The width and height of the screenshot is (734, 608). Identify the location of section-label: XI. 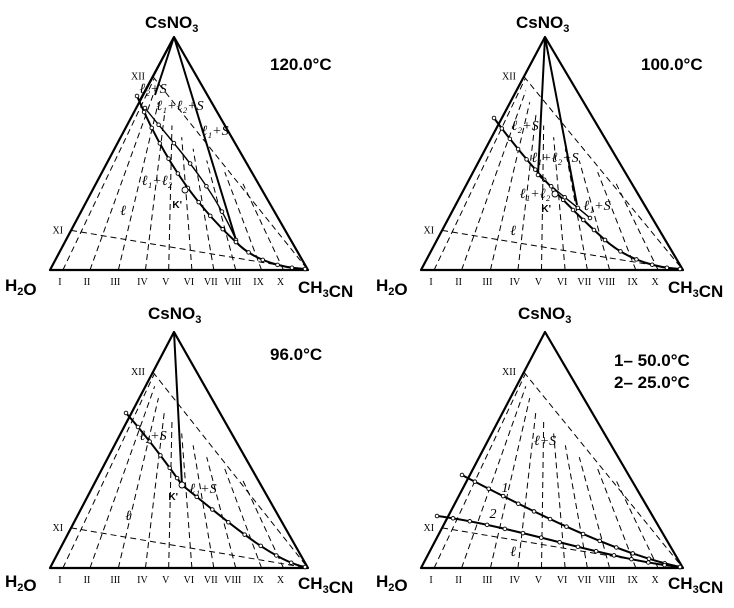
(58, 528).